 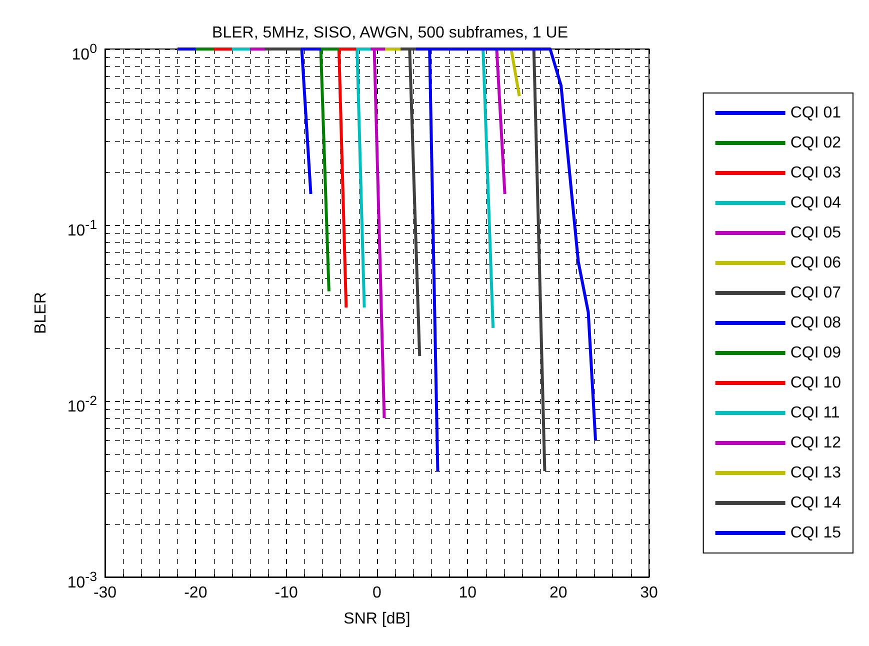 I want to click on legend-label: CQI 11, so click(x=815, y=413).